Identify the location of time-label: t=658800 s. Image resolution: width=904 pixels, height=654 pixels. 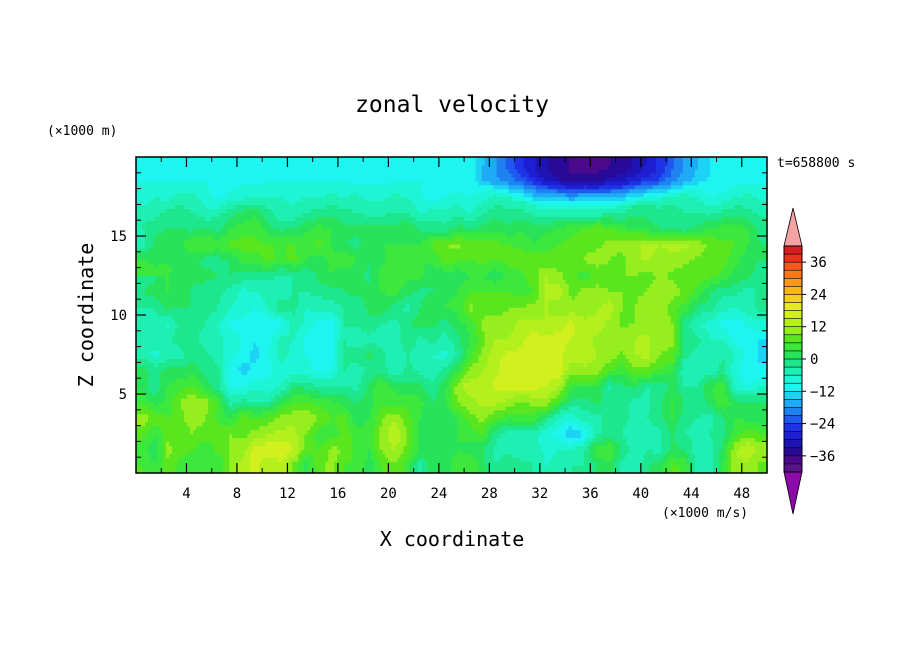
(816, 163).